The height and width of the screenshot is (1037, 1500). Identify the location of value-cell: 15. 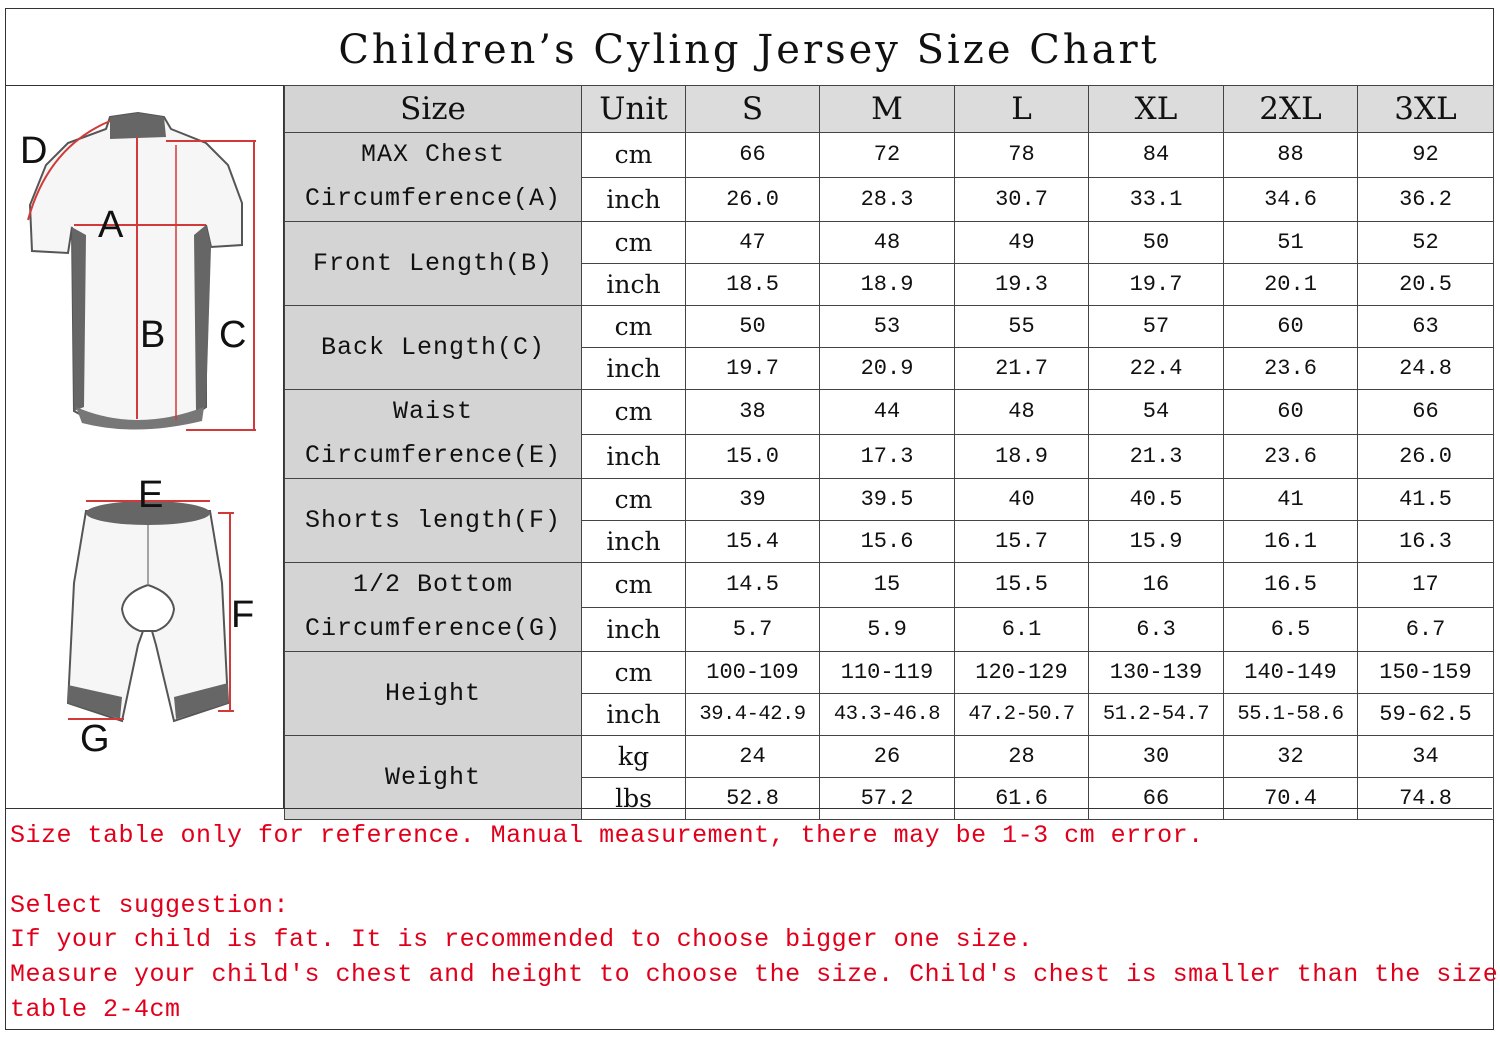
(887, 585).